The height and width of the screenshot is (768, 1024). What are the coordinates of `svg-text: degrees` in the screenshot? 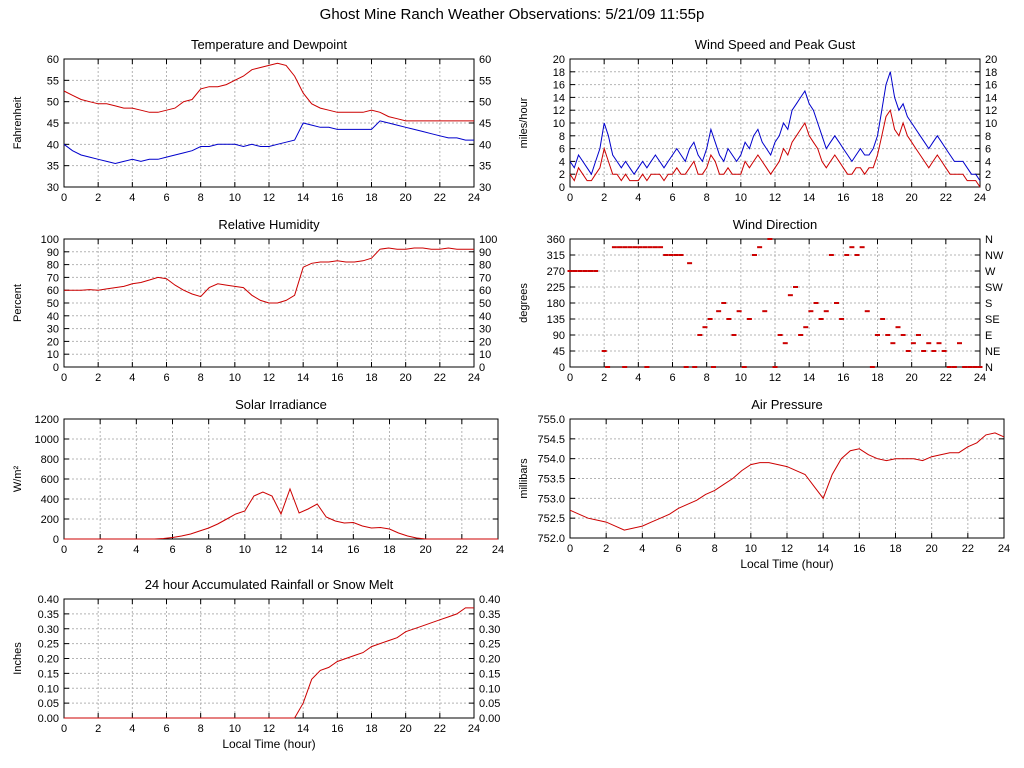 It's located at (524, 303).